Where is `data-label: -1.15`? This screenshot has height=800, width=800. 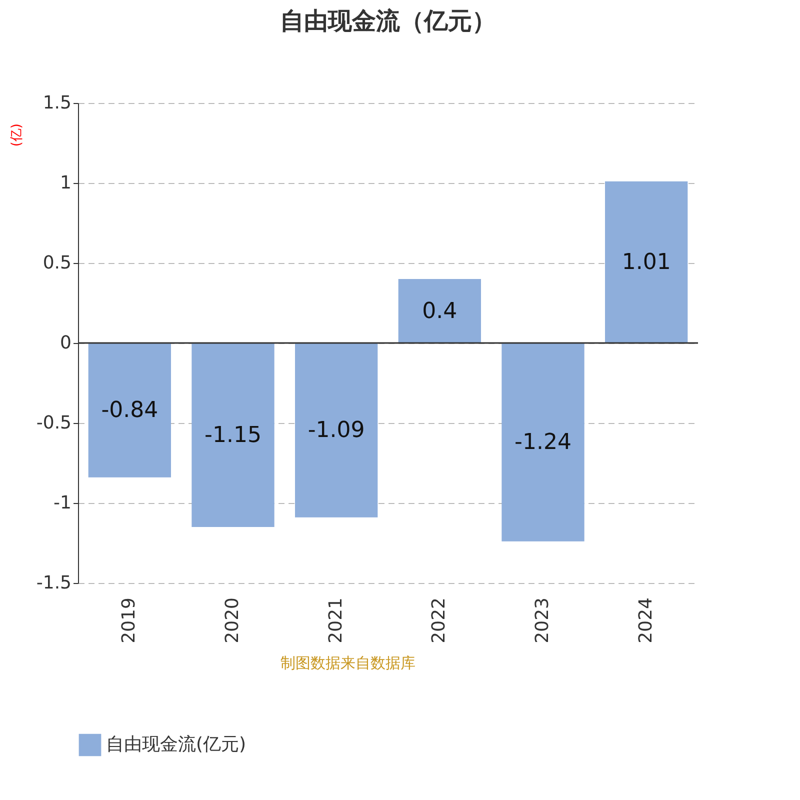 data-label: -1.15 is located at coordinates (233, 435).